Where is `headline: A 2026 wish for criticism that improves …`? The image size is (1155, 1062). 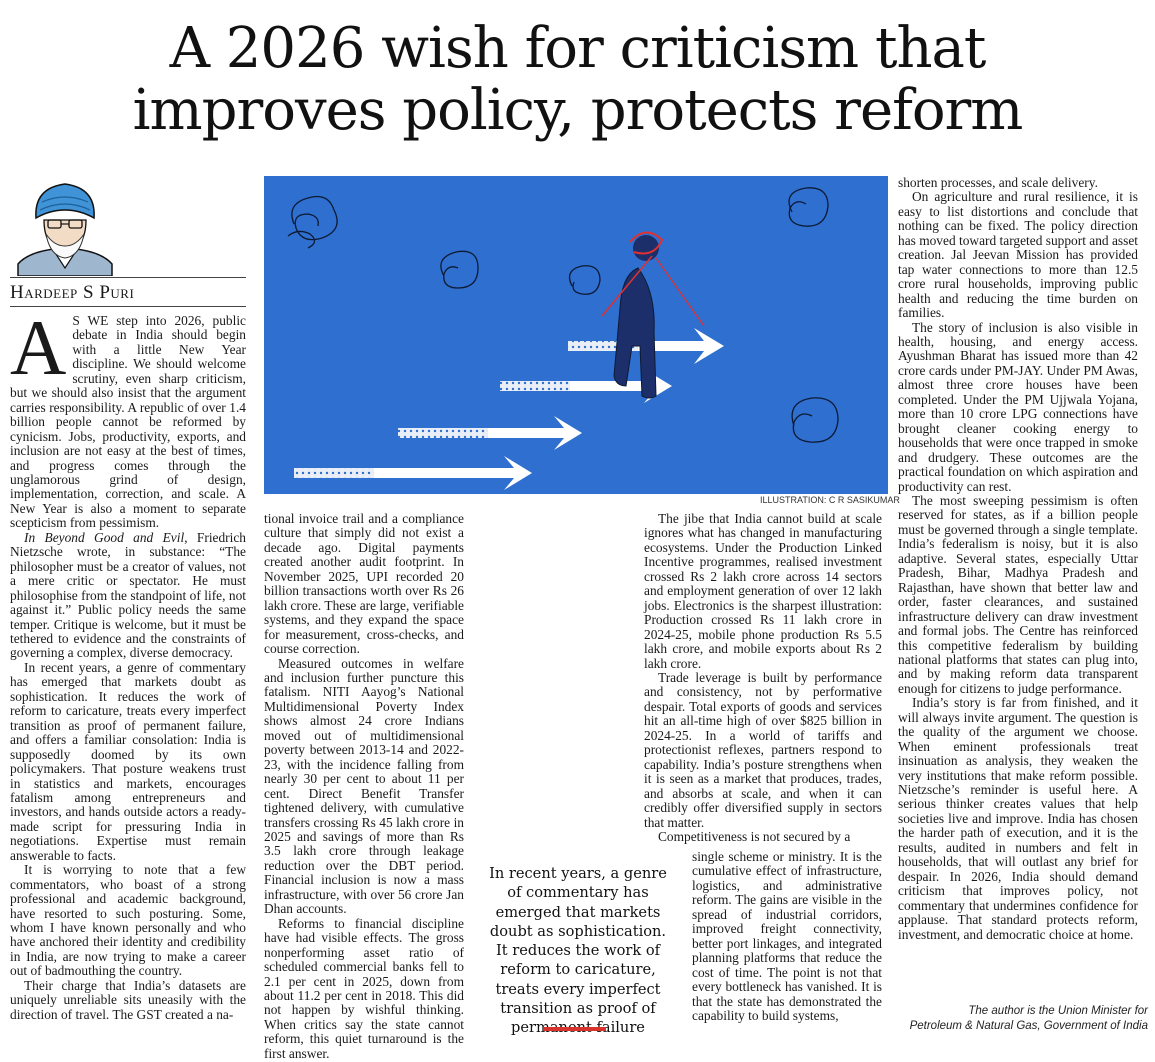 headline: A 2026 wish for criticism that improves … is located at coordinates (577, 80).